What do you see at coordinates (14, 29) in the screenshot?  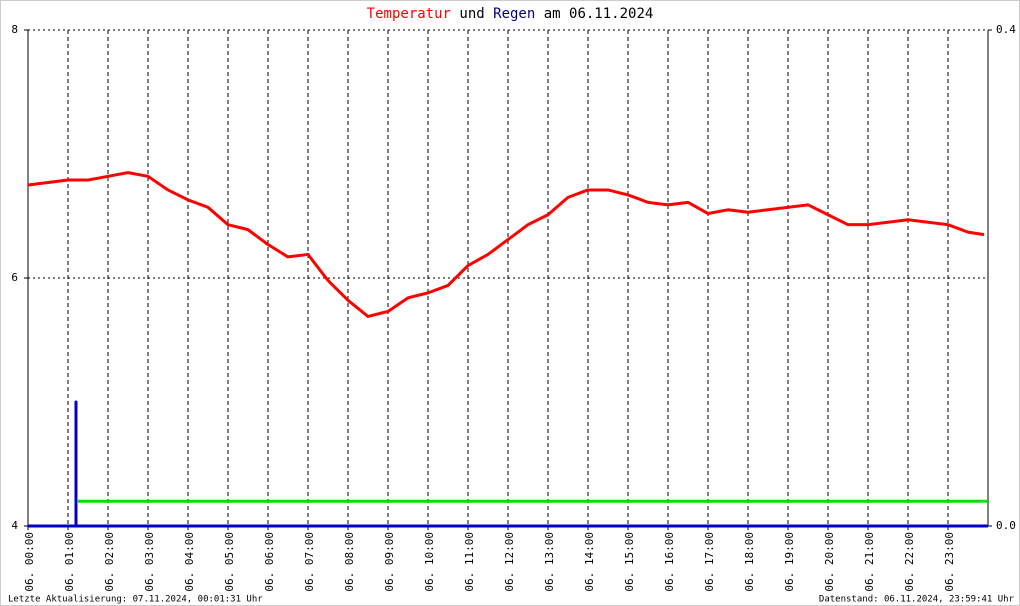 I see `y-tick-label: 8` at bounding box center [14, 29].